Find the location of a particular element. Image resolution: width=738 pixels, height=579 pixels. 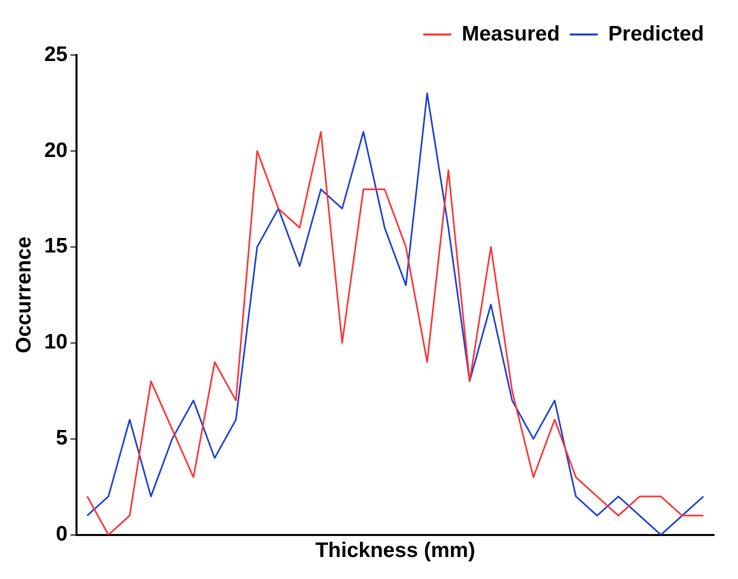

y-tick-label: 0 is located at coordinates (62, 534).